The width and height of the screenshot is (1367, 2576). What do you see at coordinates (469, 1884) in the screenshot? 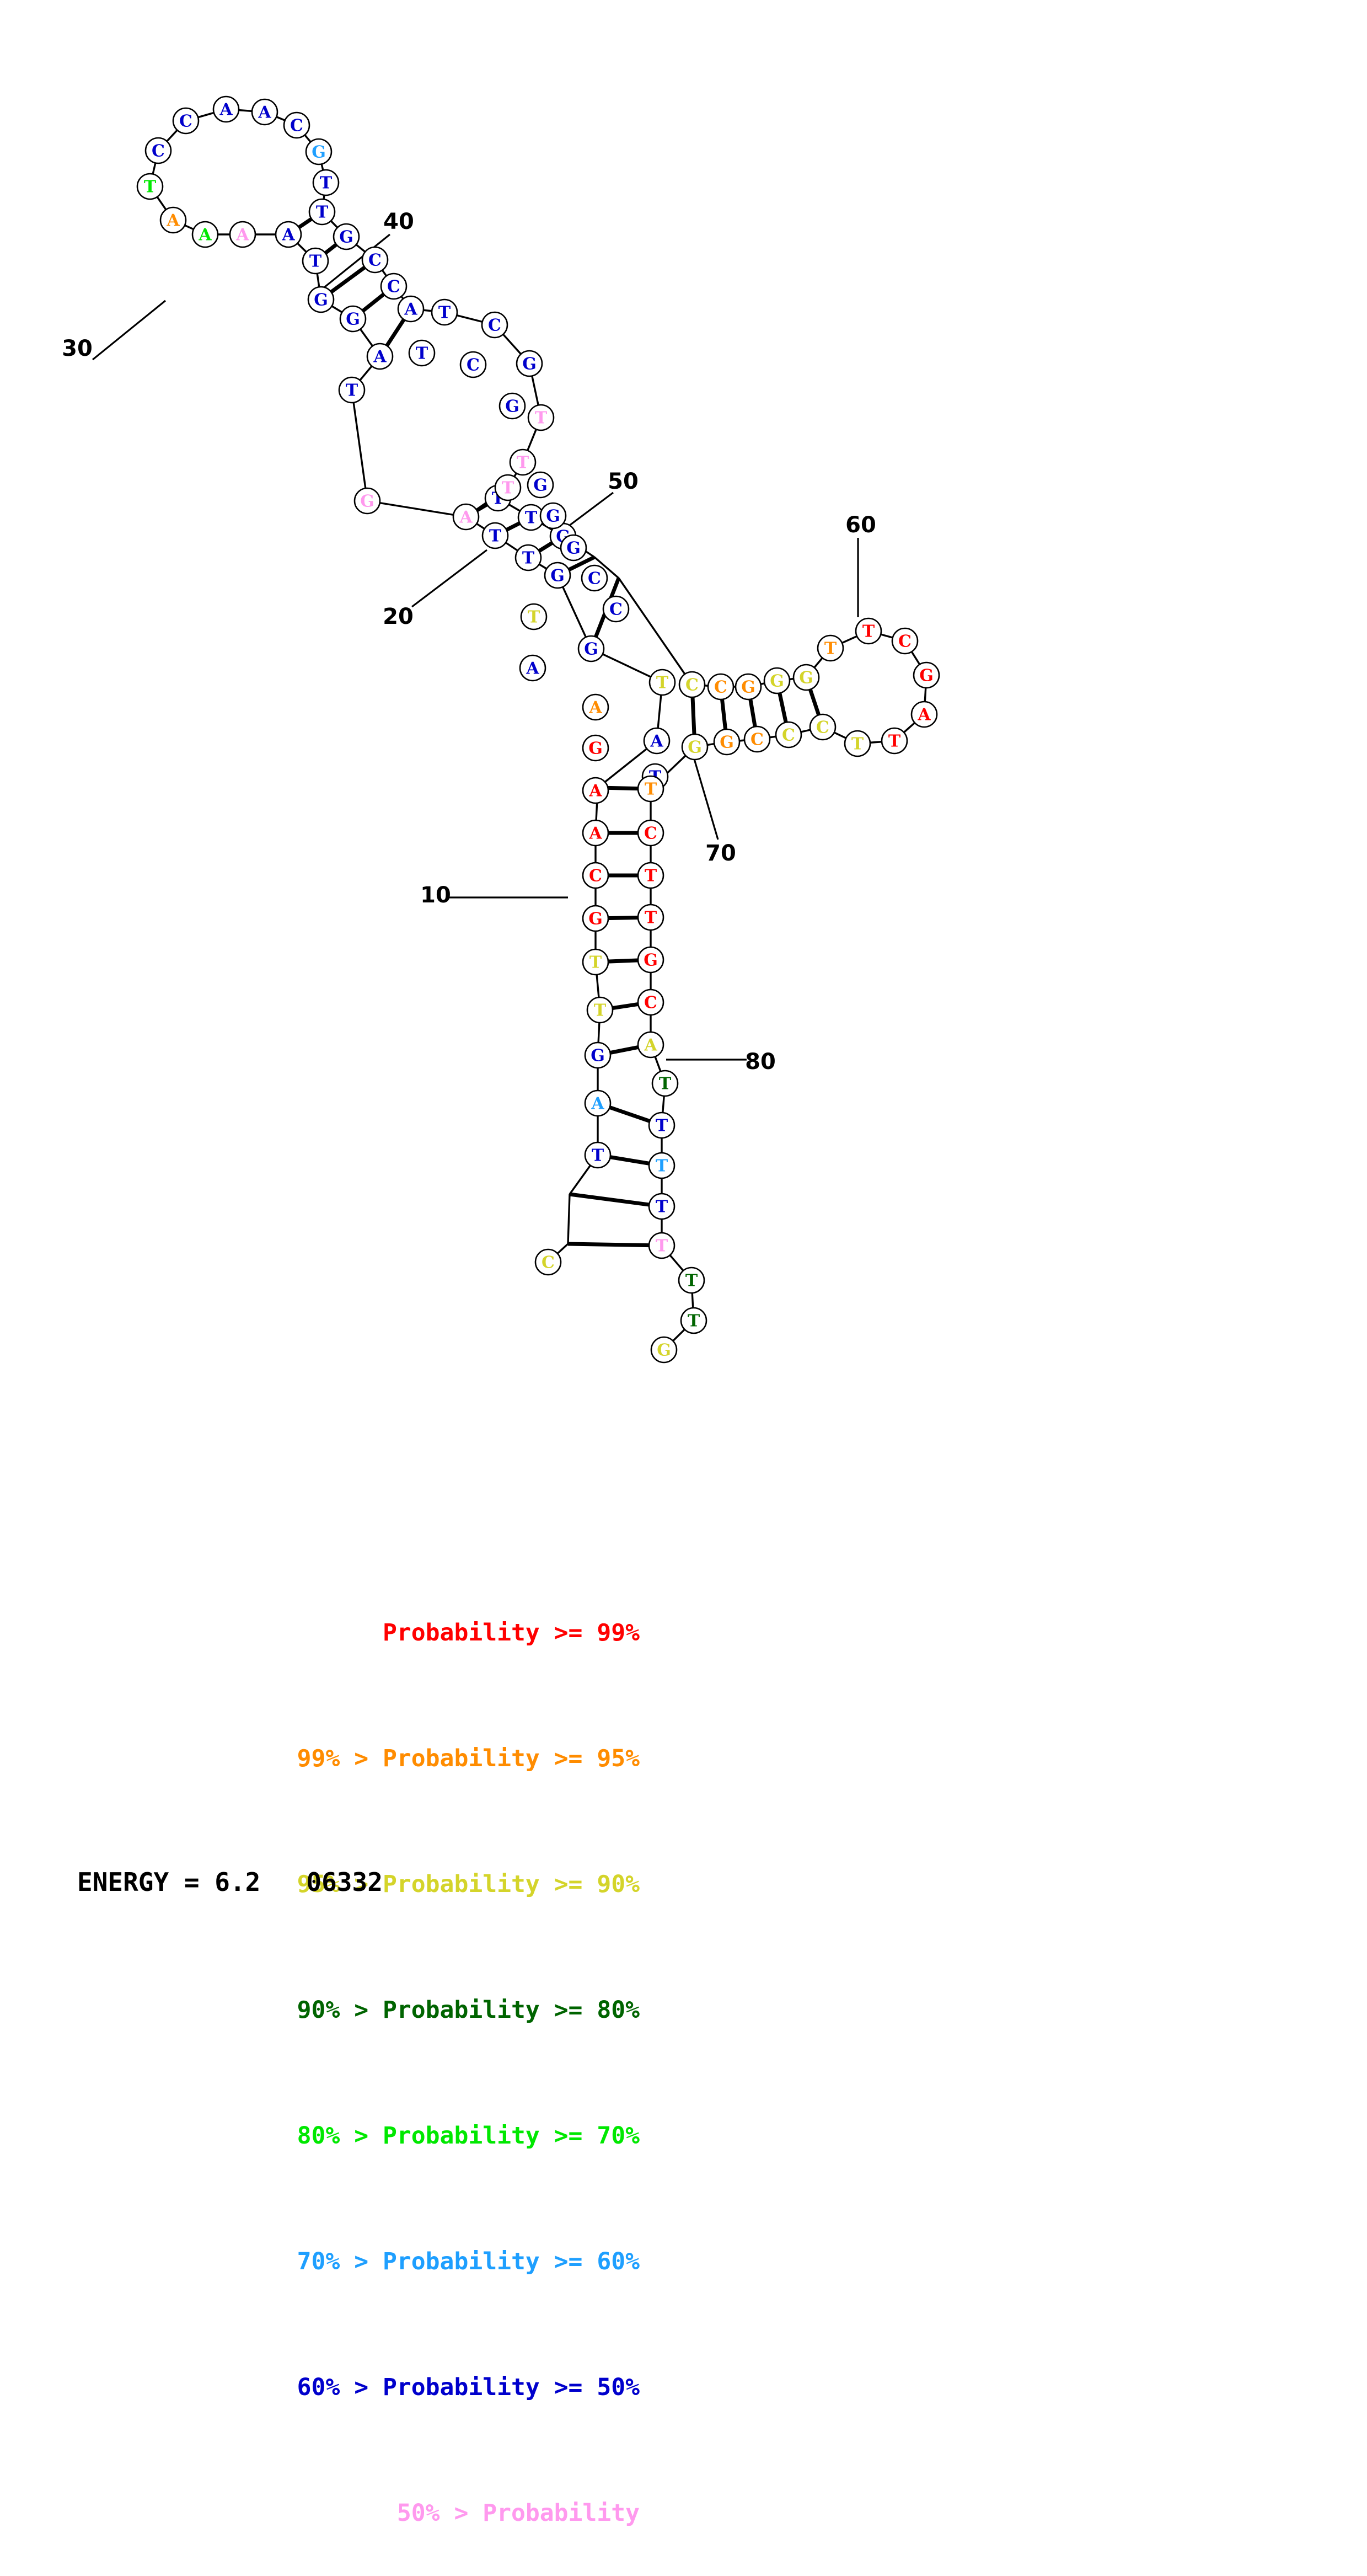
I see `legend-row: 95% > Probability >= 90%` at bounding box center [469, 1884].